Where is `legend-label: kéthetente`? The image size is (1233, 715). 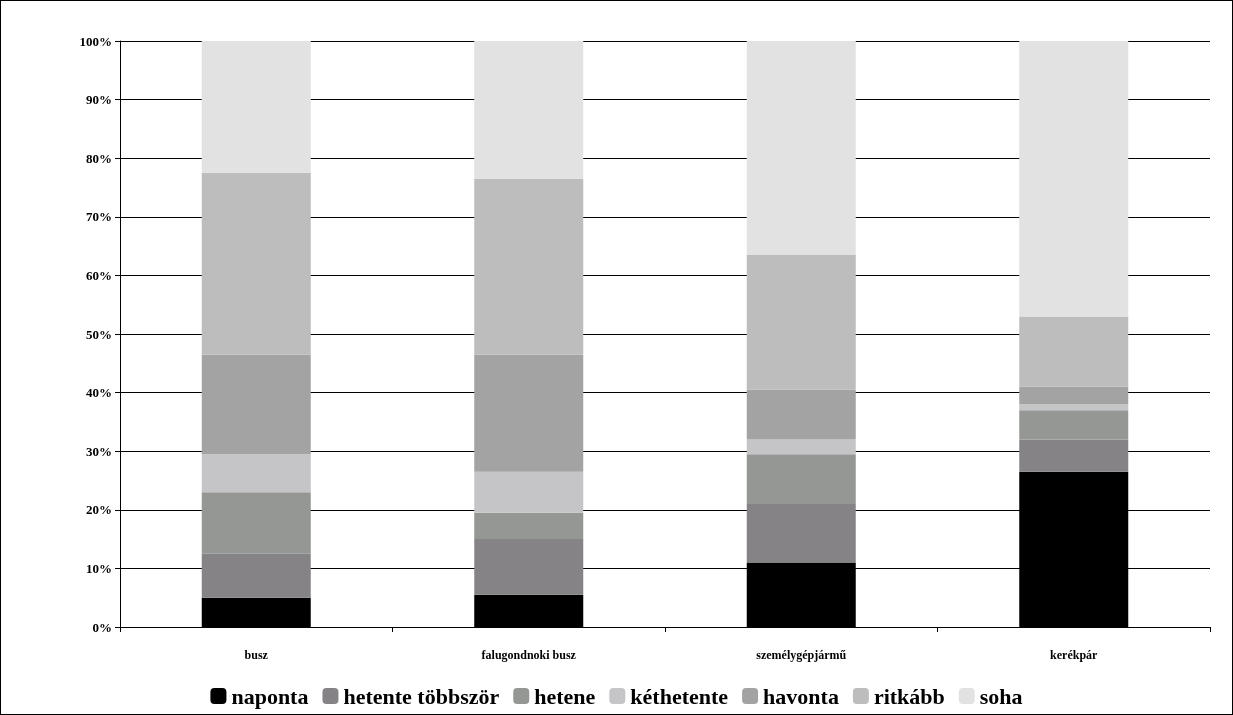
legend-label: kéthetente is located at coordinates (679, 696).